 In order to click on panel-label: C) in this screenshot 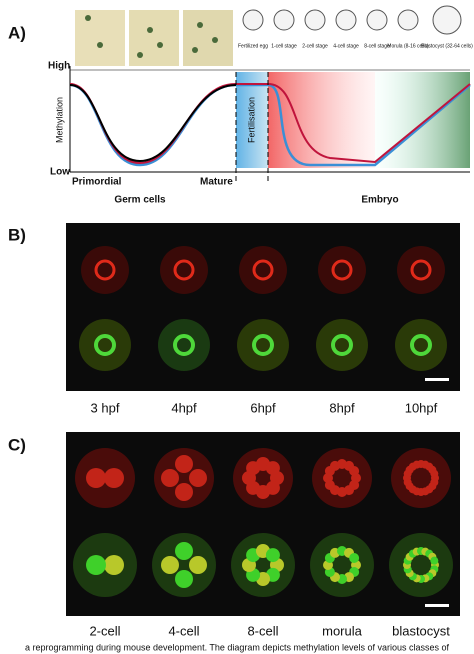, I will do `click(17, 444)`.